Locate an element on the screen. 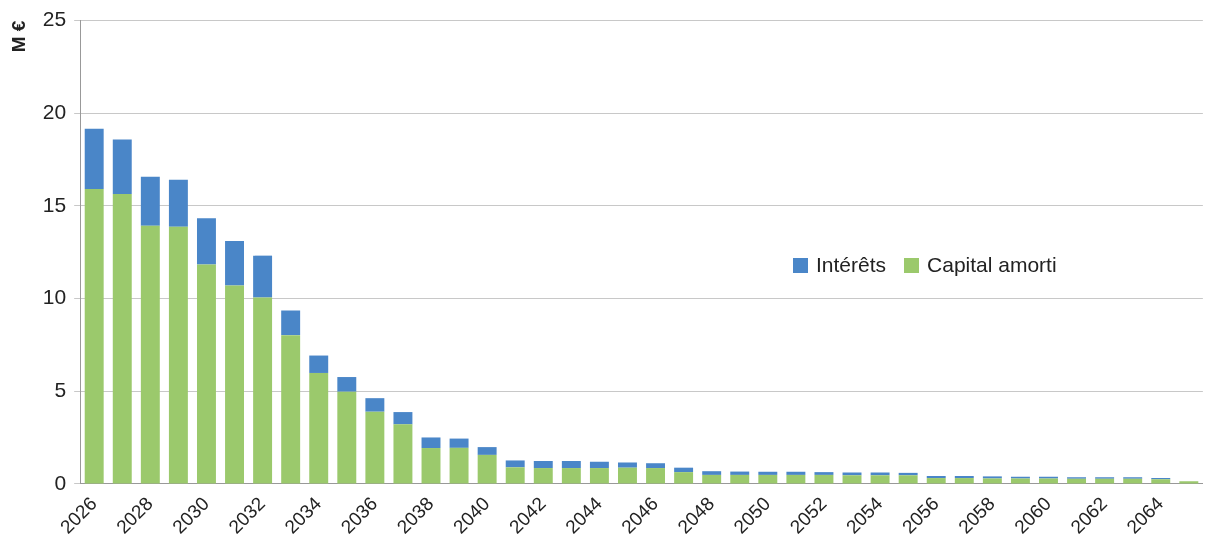  y-tick-label: 10 is located at coordinates (54, 297).